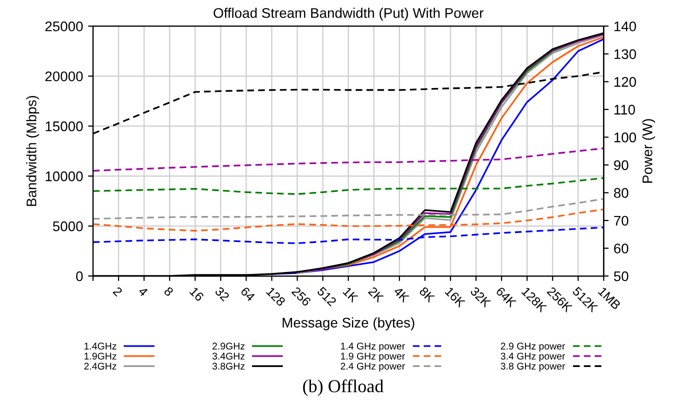 The image size is (686, 402). What do you see at coordinates (301, 296) in the screenshot?
I see `x-tick-label: 256` at bounding box center [301, 296].